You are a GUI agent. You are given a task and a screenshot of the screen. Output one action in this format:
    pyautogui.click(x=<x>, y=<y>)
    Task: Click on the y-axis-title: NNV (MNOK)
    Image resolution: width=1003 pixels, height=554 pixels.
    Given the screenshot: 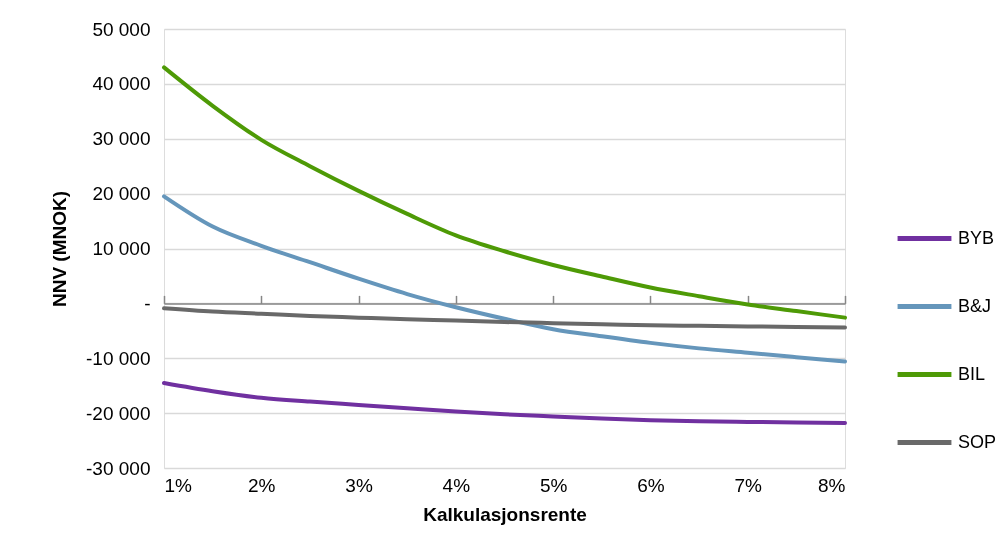 What is the action you would take?
    pyautogui.click(x=60, y=249)
    